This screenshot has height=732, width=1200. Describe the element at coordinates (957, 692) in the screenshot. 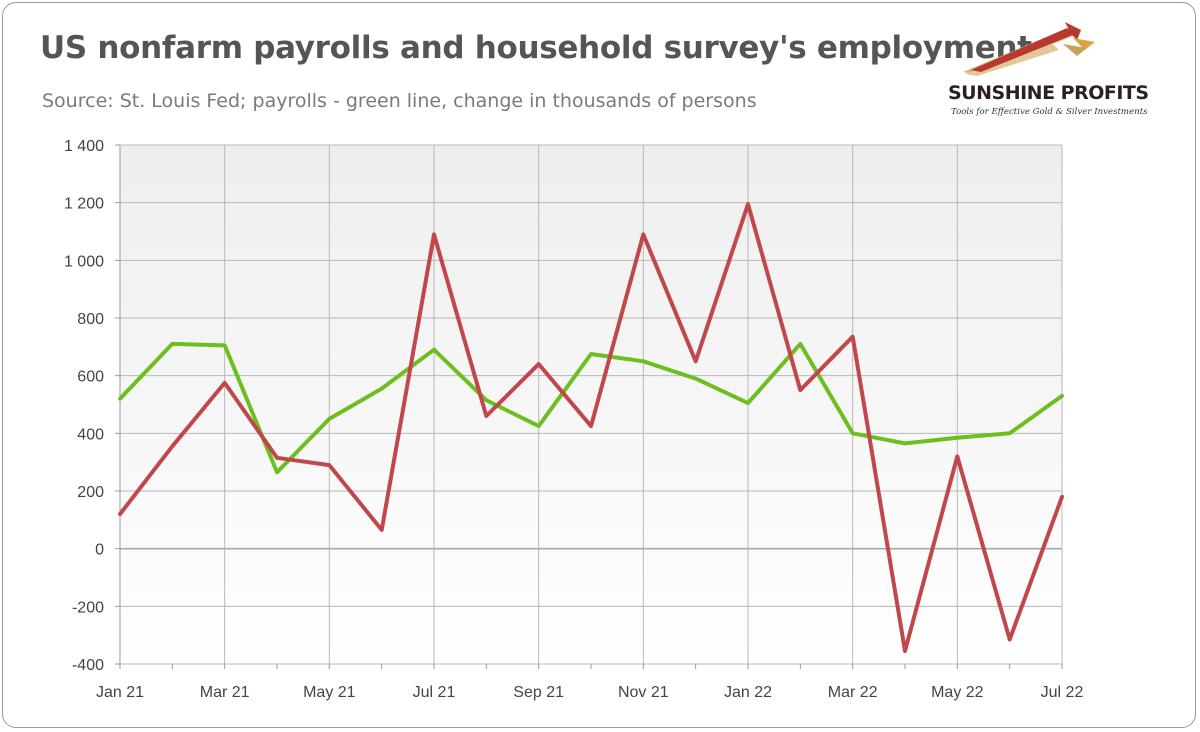

I see `x-tick-label: May 22` at that location.